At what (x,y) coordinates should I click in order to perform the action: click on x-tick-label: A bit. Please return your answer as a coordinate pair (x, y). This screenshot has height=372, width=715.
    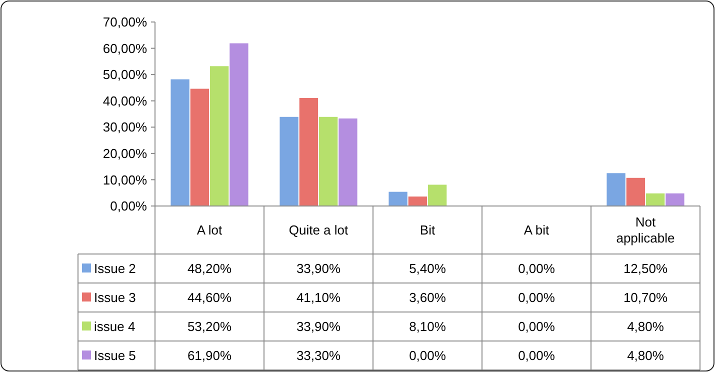
    Looking at the image, I should click on (537, 230).